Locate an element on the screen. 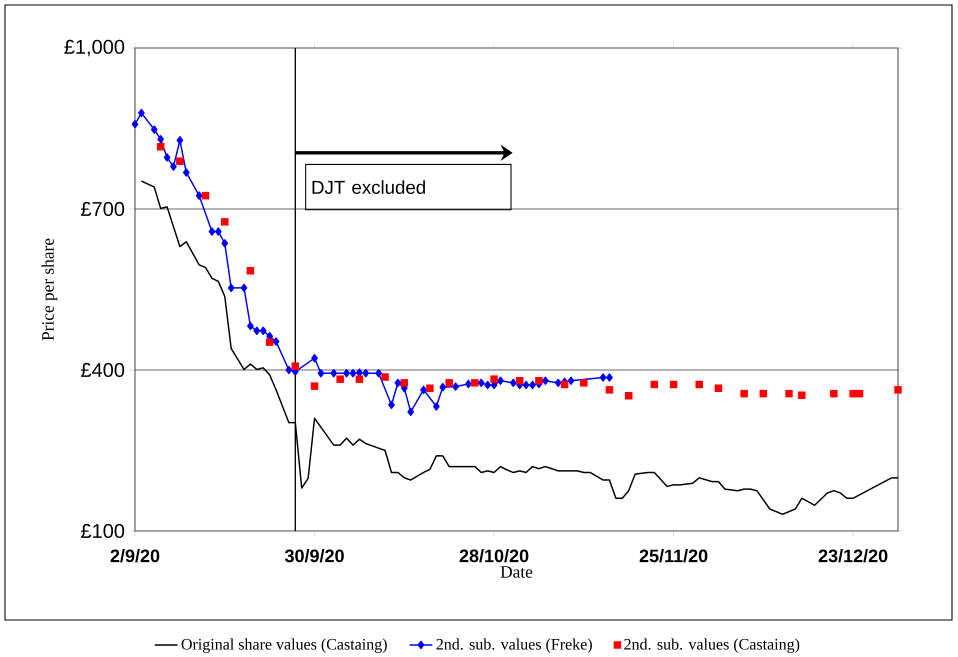  legend-label: 2nd. sub. values (Castaing) is located at coordinates (712, 645).